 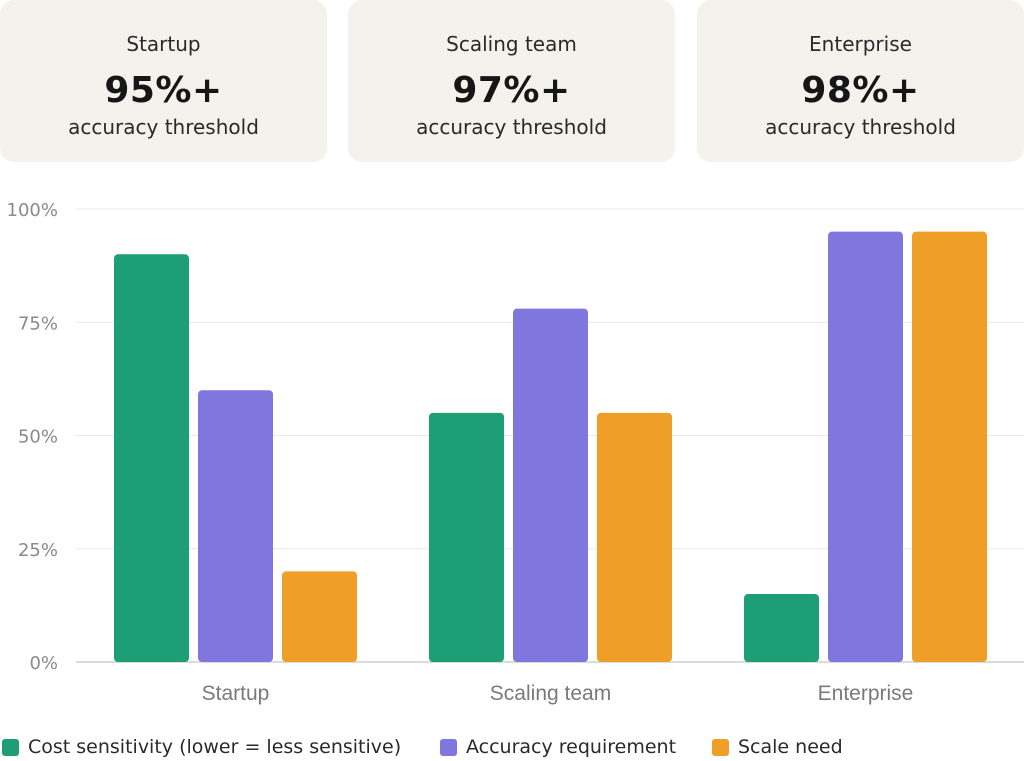 I want to click on card-label: Scaling team, so click(x=511, y=44).